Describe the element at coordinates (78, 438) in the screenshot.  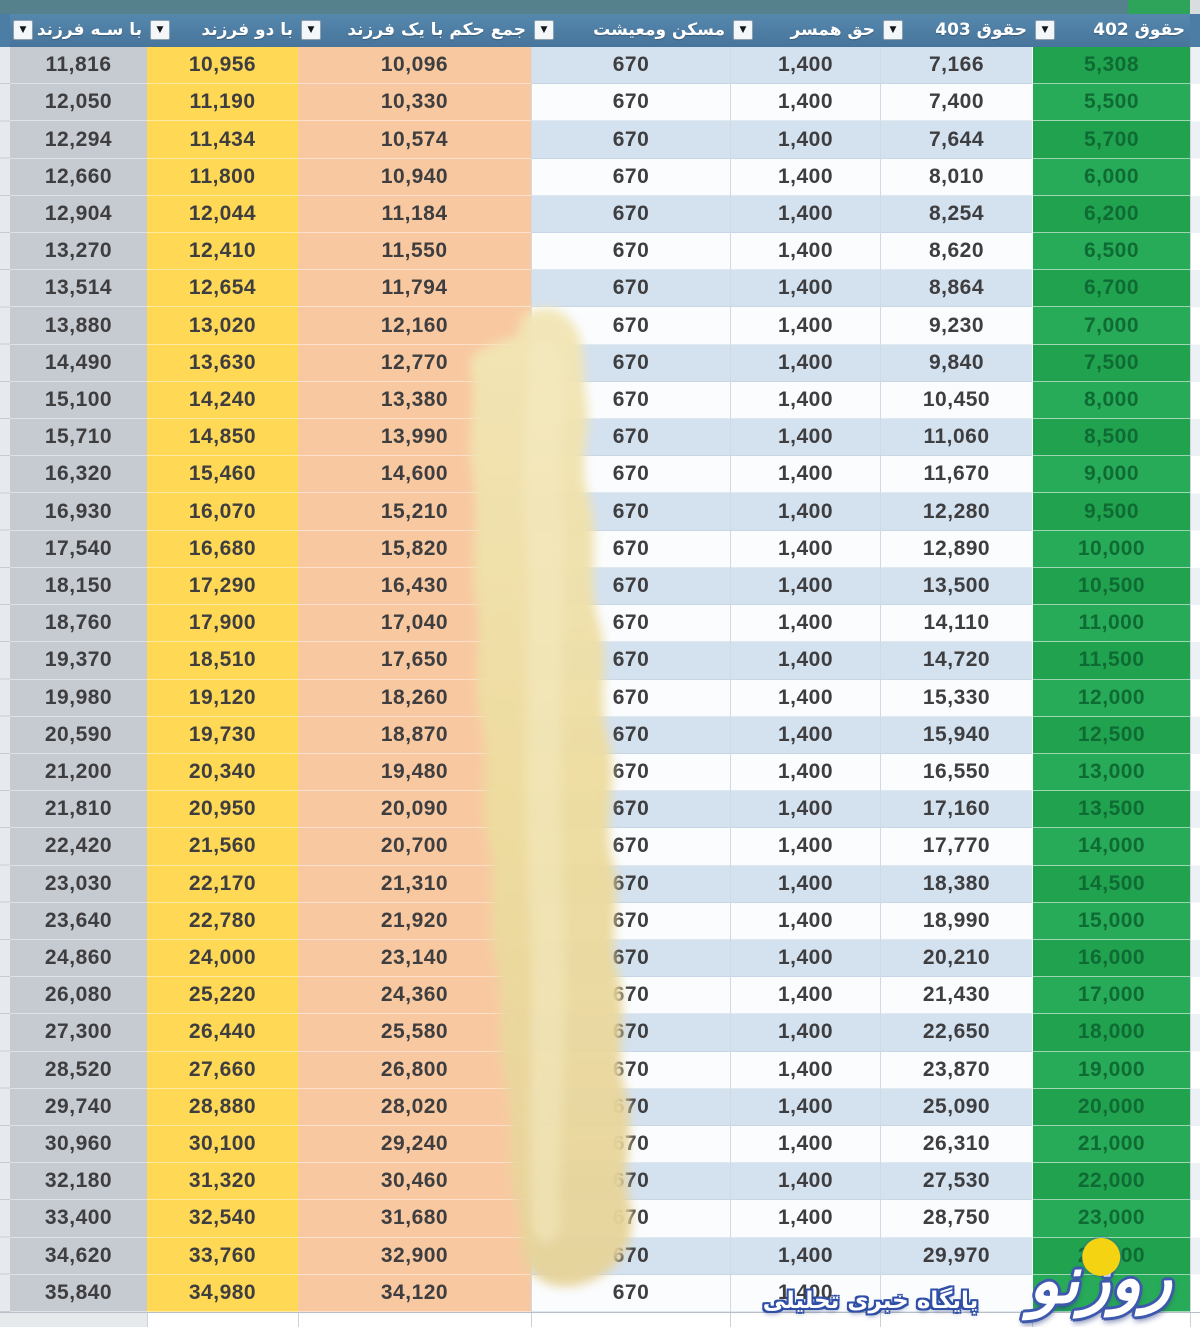
I see `cell-se-row11: 15,710` at that location.